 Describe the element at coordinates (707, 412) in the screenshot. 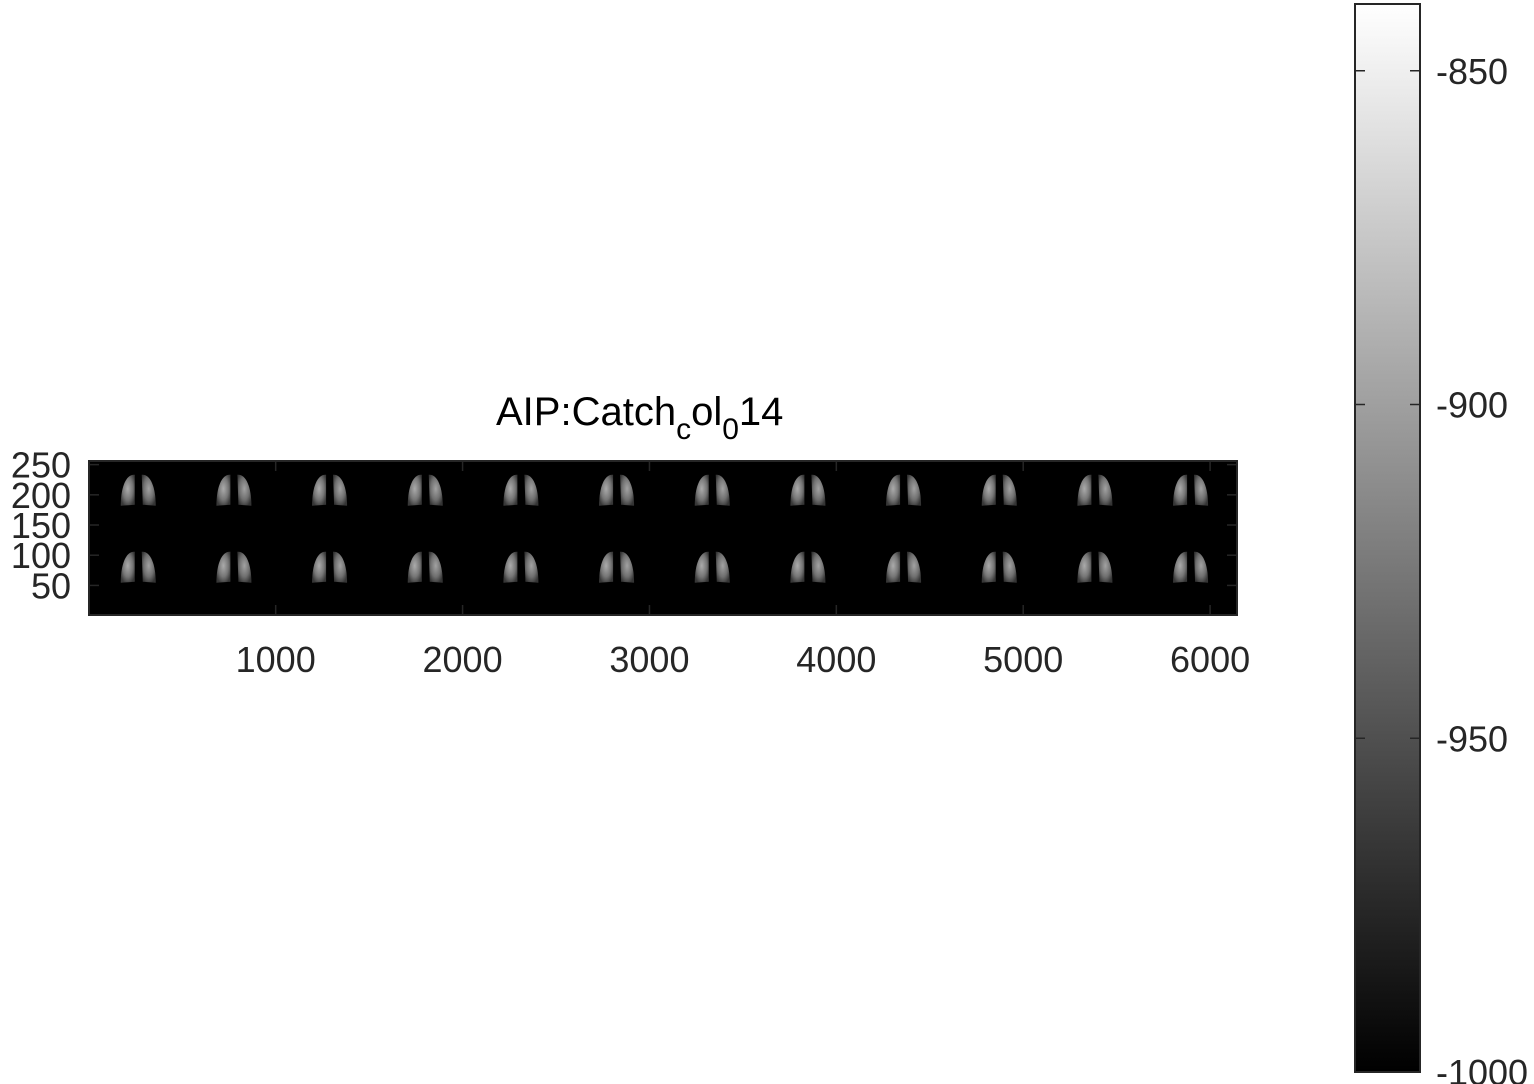

I see `title-middle: ol` at that location.